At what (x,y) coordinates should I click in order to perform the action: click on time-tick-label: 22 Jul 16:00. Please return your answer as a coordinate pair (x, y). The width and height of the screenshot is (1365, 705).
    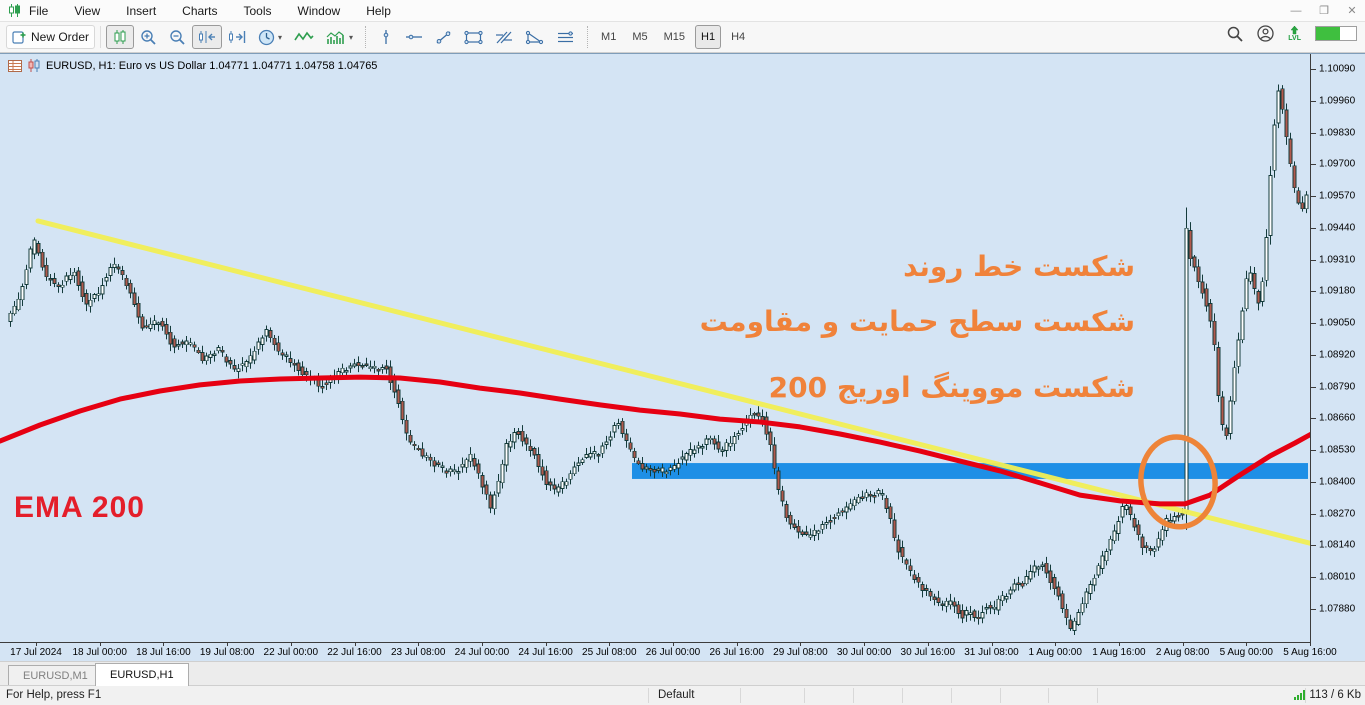
    Looking at the image, I should click on (354, 652).